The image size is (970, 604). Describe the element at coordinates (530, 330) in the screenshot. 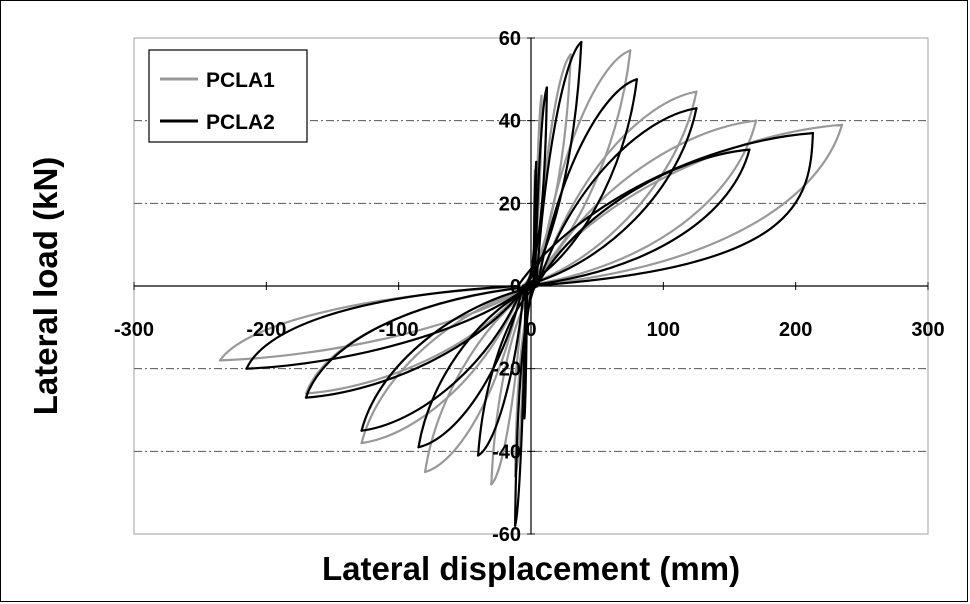

I see `x-tick-label: 0` at that location.